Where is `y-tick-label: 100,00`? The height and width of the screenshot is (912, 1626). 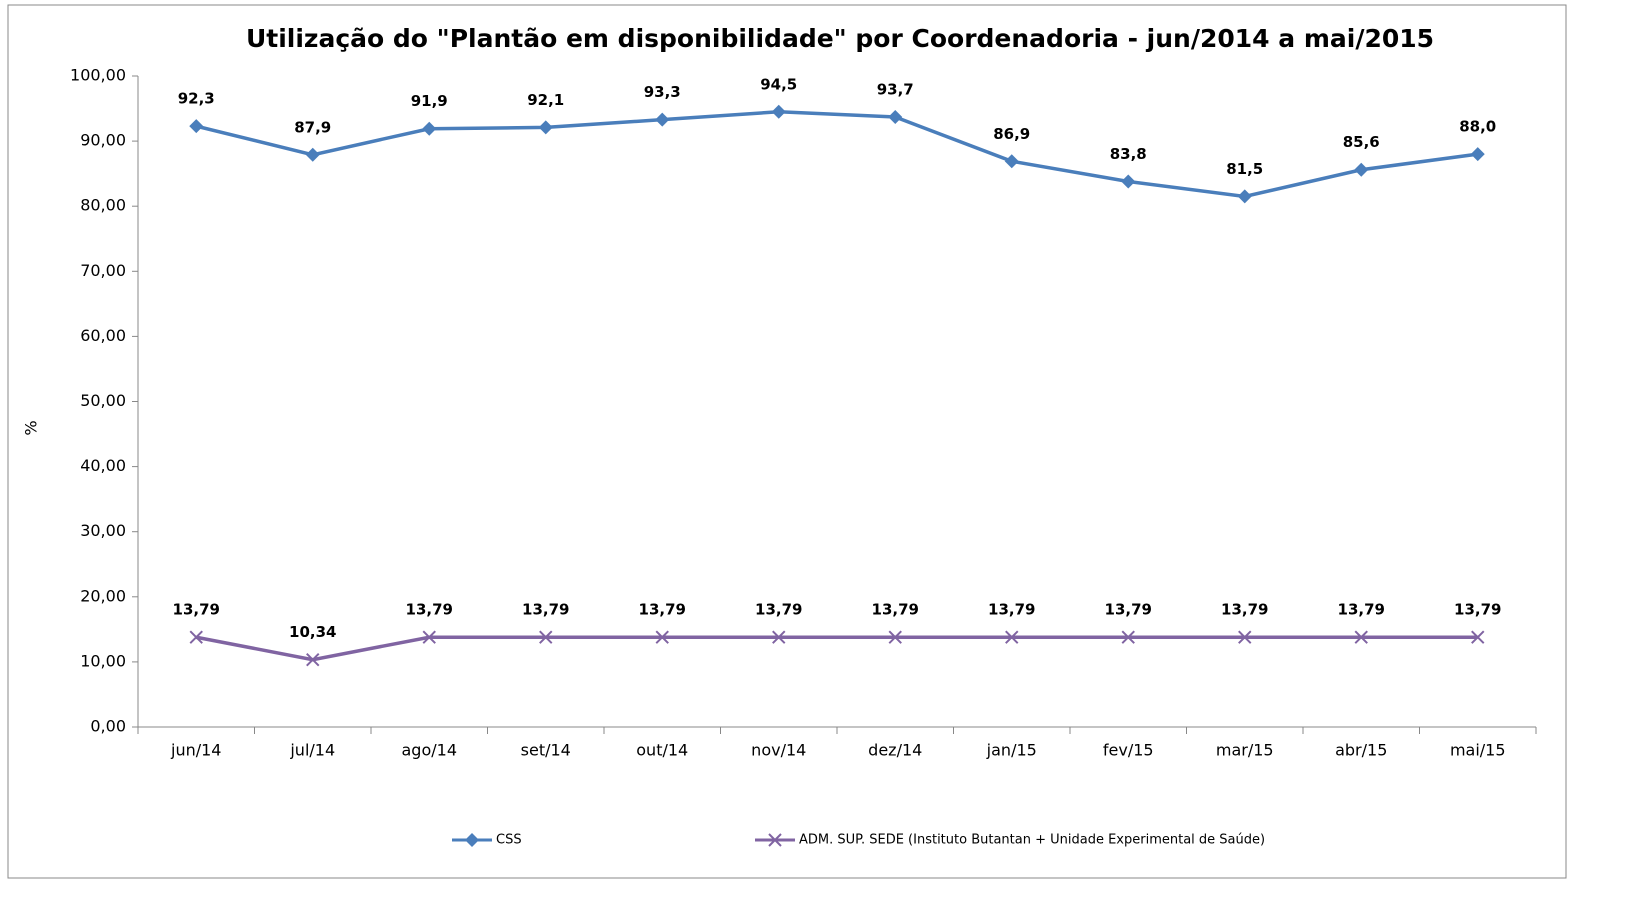 y-tick-label: 100,00 is located at coordinates (98, 75).